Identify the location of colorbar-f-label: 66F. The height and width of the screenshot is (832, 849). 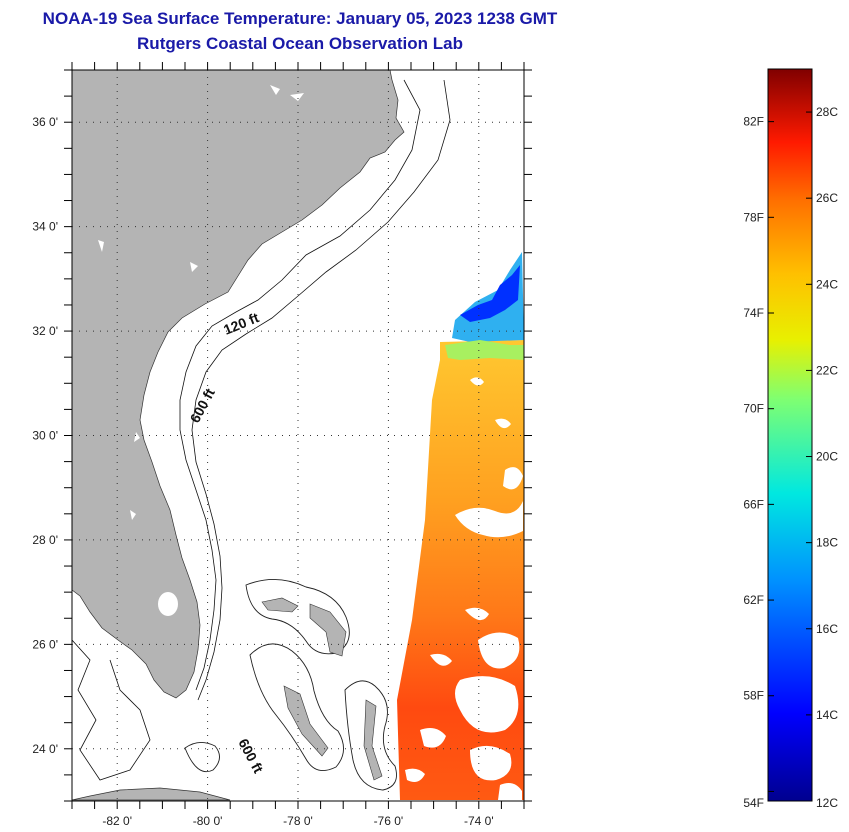
(753, 504).